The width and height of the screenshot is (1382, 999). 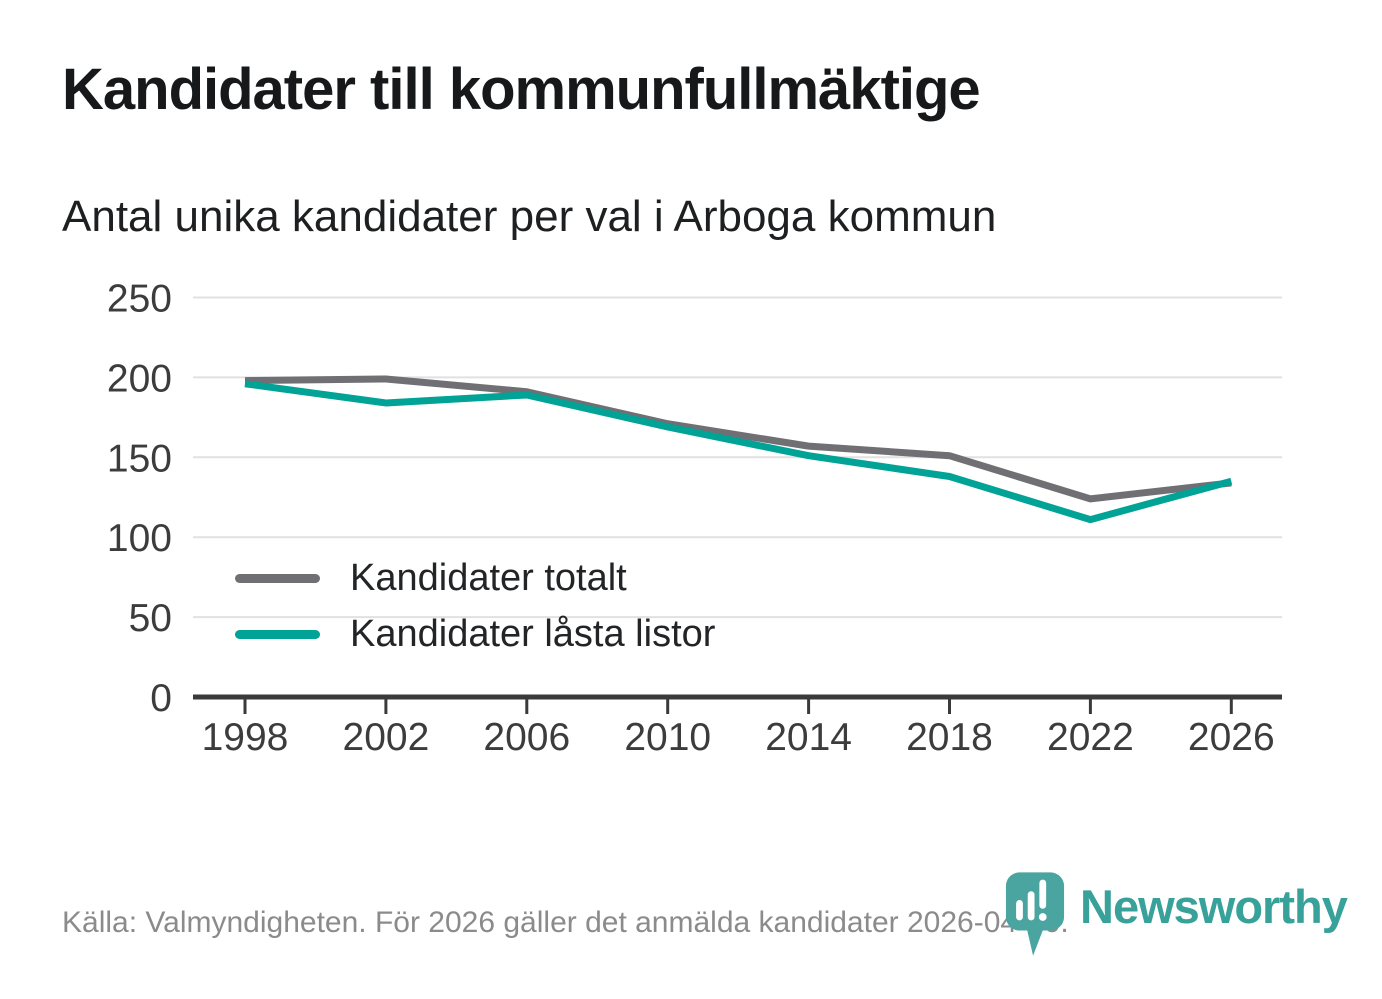 I want to click on legend-item-kandidater-lasta-listor: Kandidater låsta listor, so click(x=475, y=634).